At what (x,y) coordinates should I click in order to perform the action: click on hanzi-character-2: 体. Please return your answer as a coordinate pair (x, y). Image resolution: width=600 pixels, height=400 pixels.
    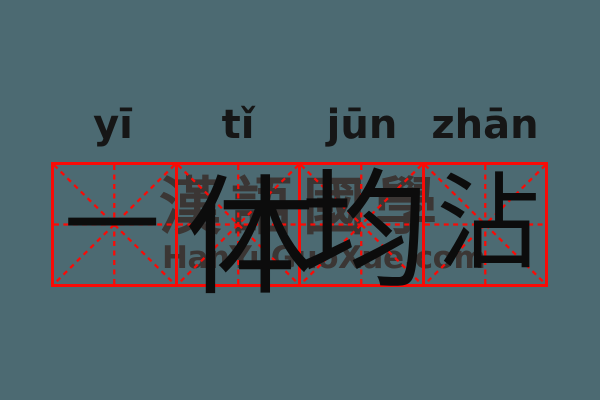
    Looking at the image, I should click on (250, 238).